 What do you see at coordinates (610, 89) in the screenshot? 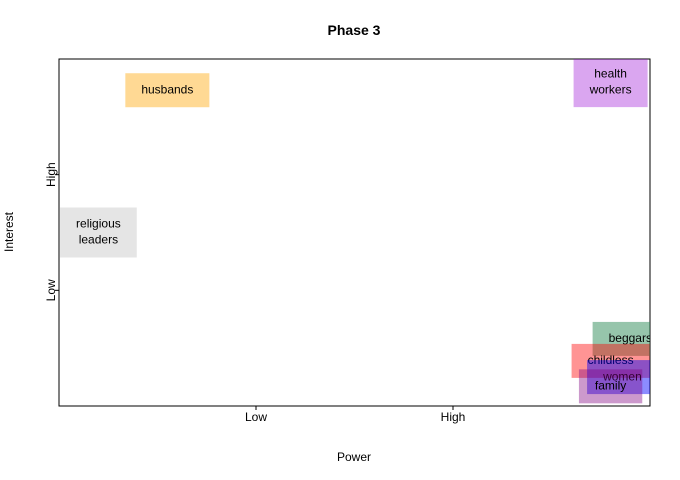
I see `stakeholder-label: workers` at bounding box center [610, 89].